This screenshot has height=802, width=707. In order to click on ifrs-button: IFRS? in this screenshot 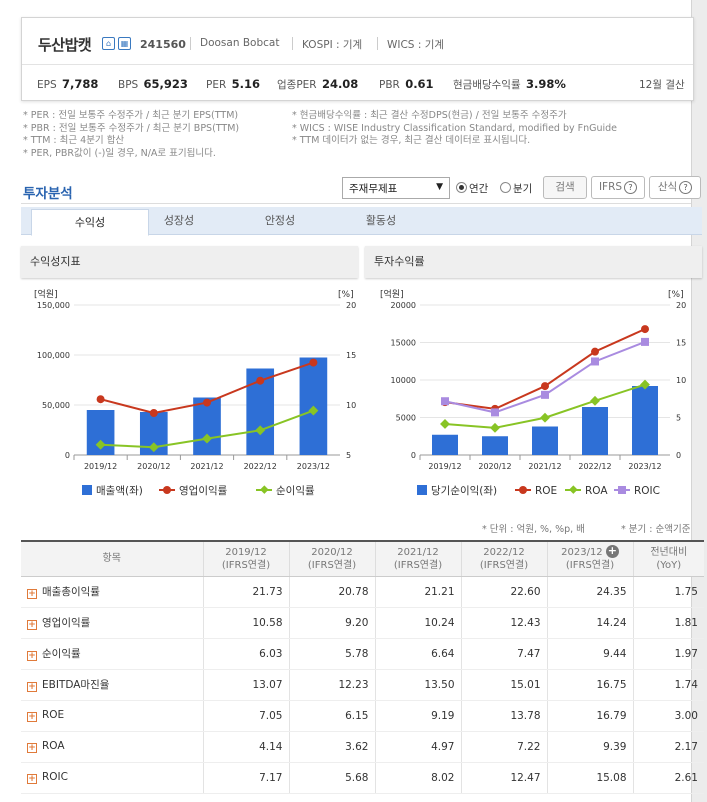, I will do `click(618, 187)`.